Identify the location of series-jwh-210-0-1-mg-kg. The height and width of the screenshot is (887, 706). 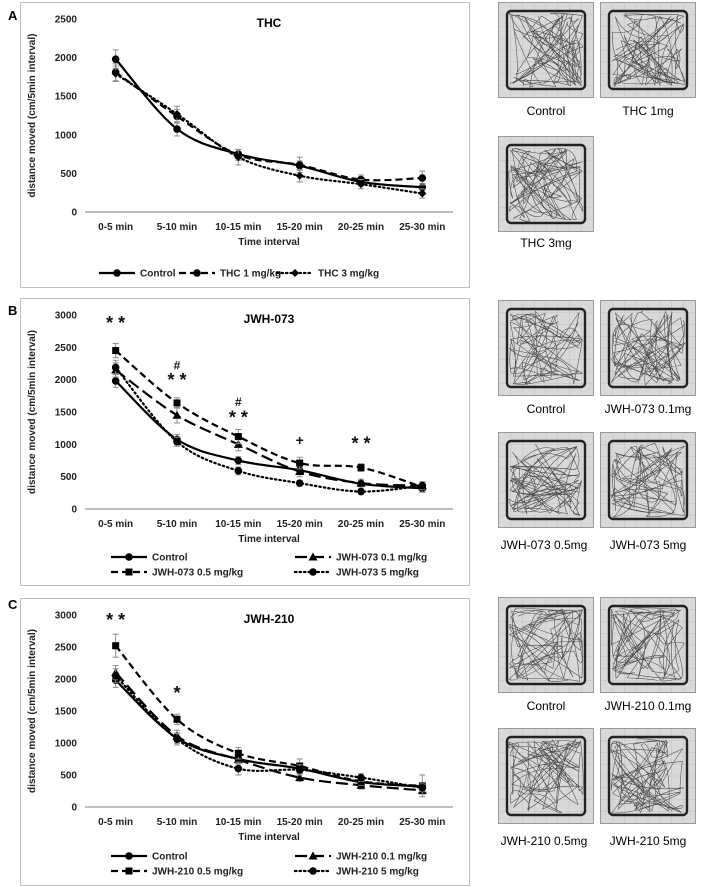
(269, 730).